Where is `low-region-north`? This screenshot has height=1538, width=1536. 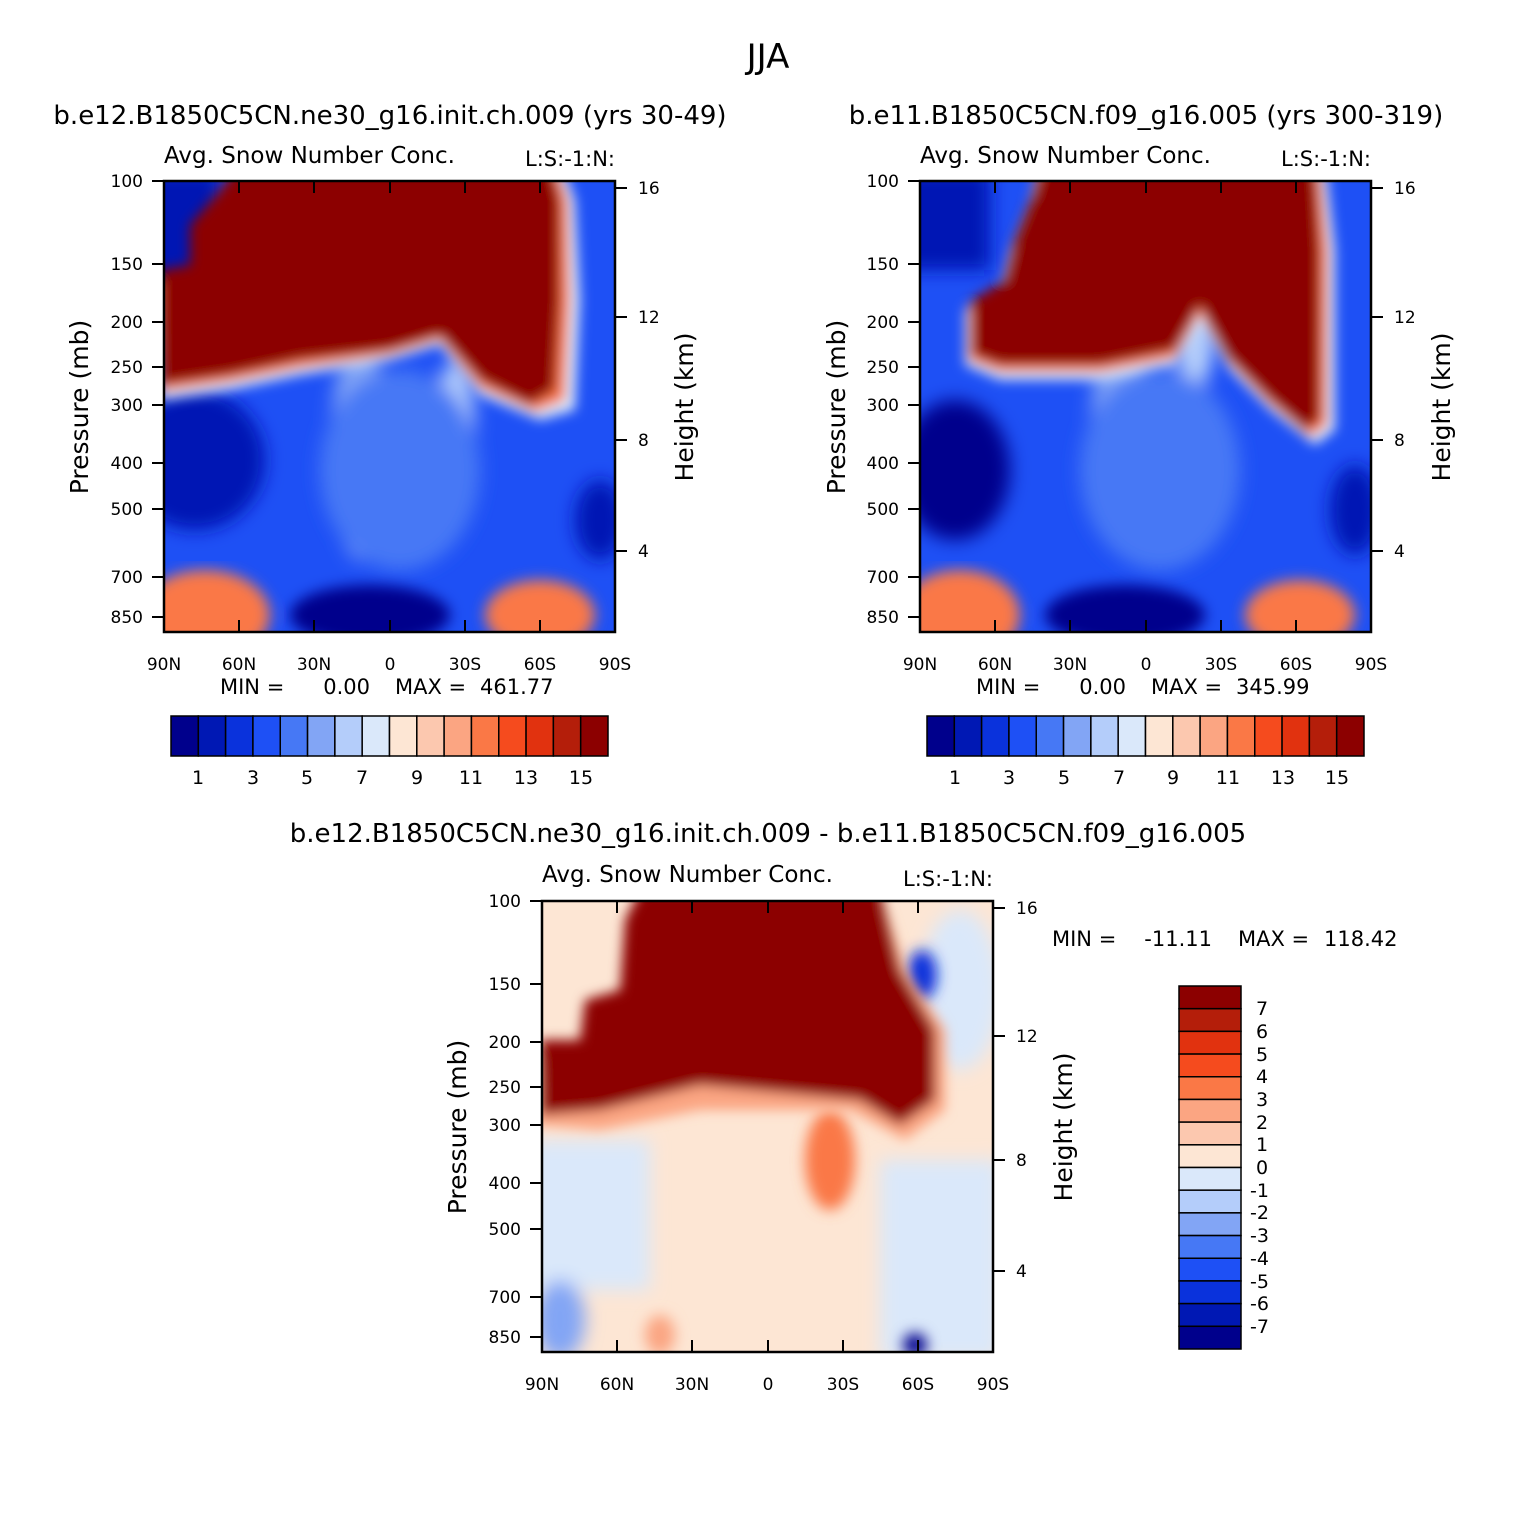 low-region-north is located at coordinates (965, 470).